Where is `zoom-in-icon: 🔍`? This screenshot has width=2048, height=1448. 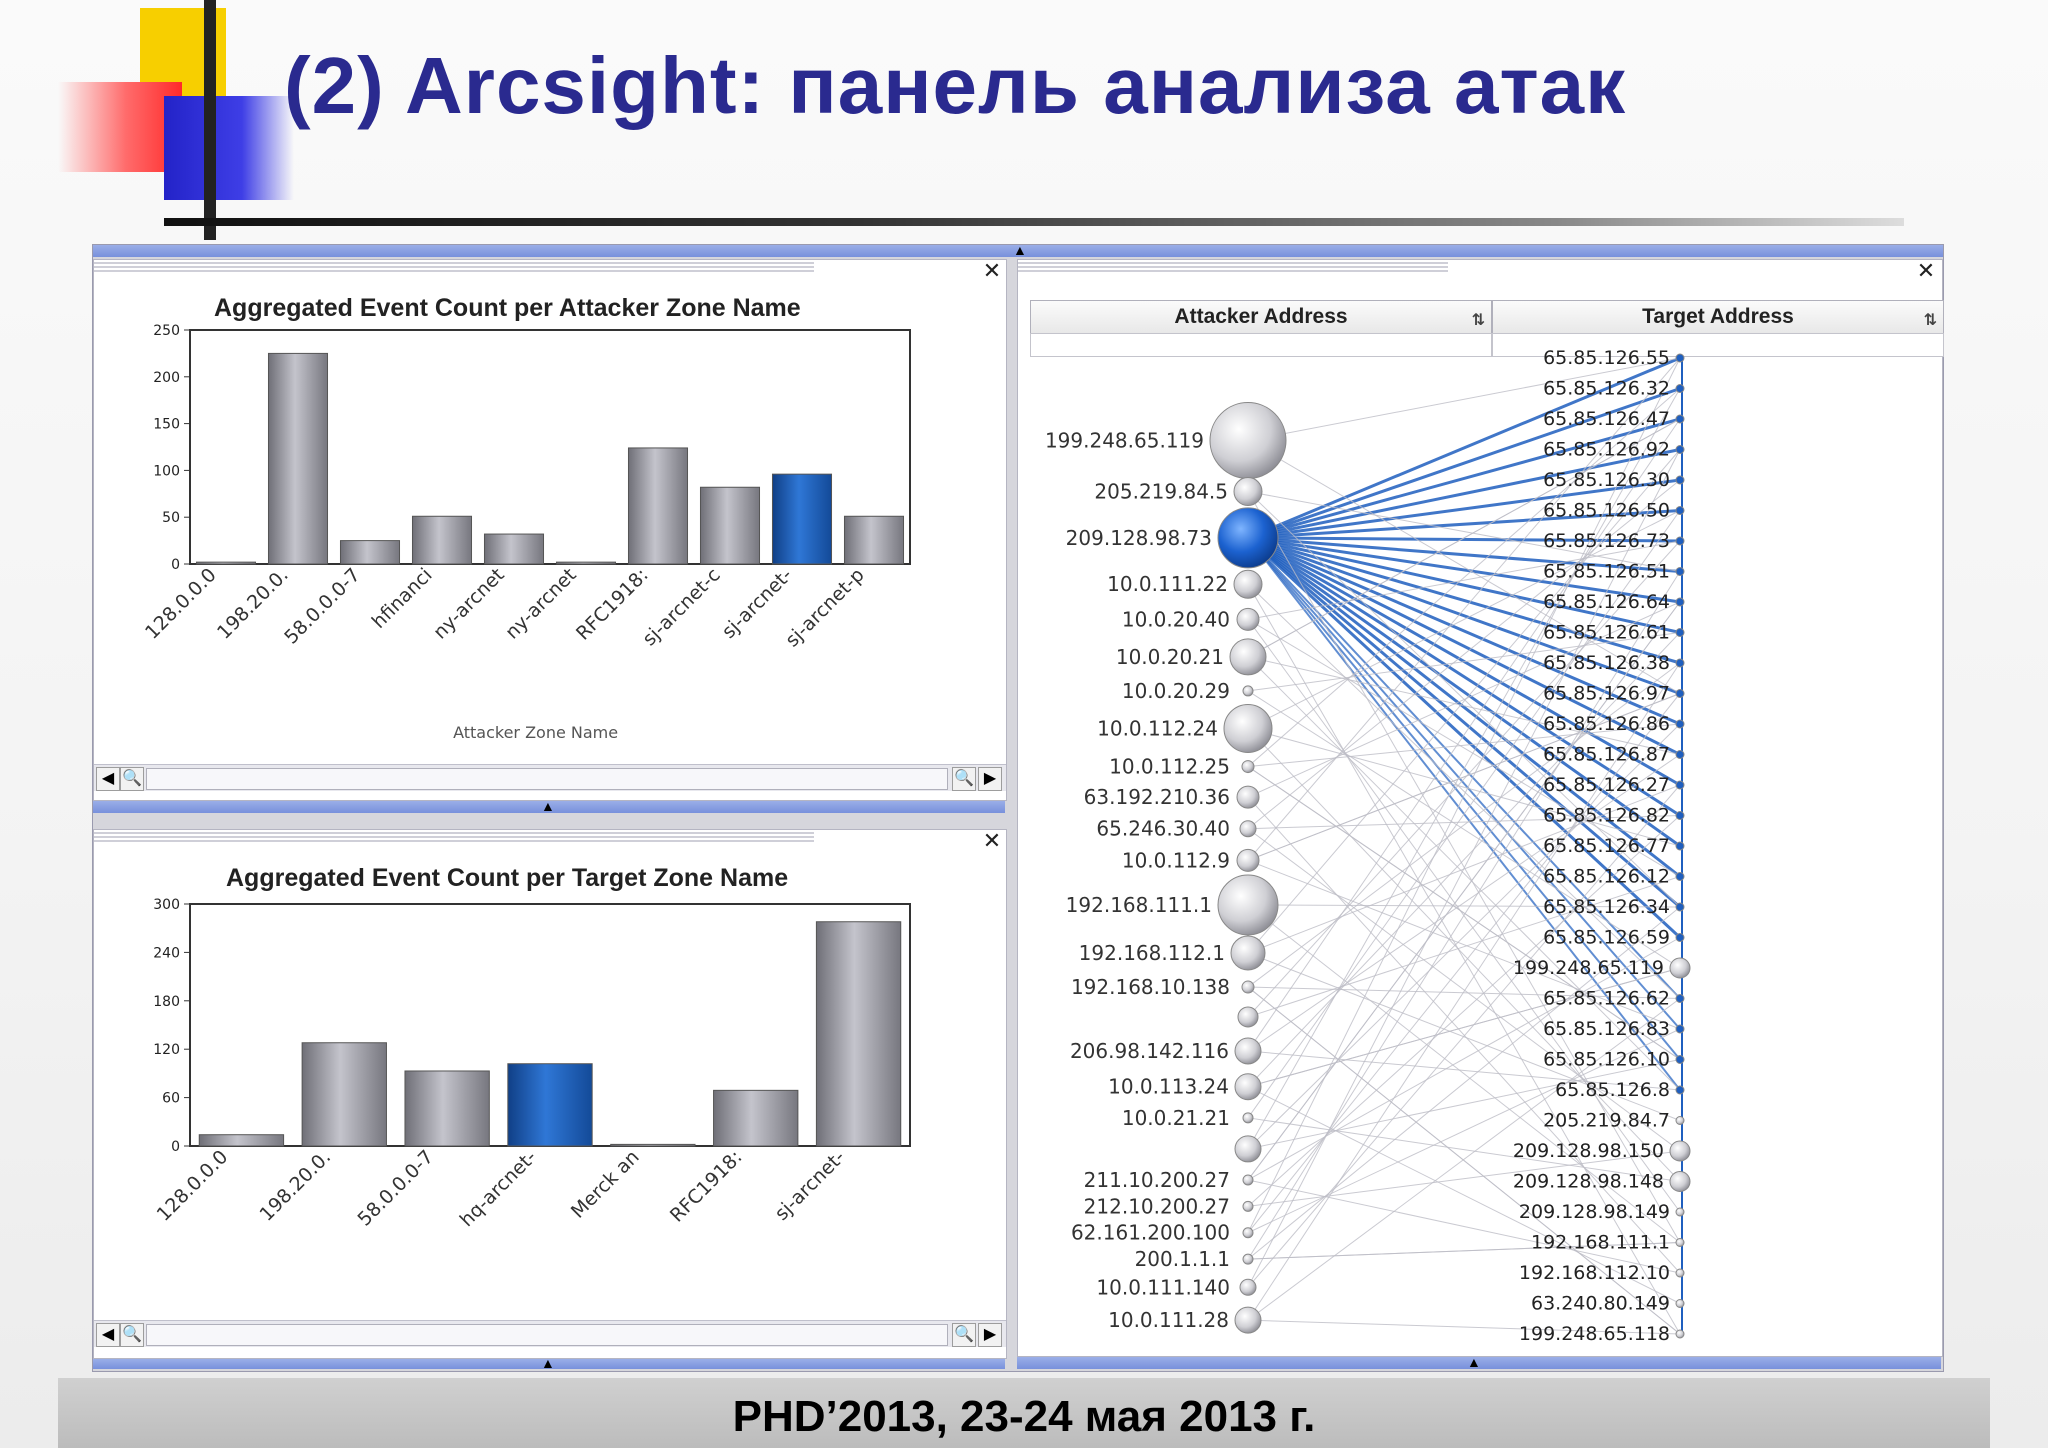
zoom-in-icon: 🔍 is located at coordinates (964, 779).